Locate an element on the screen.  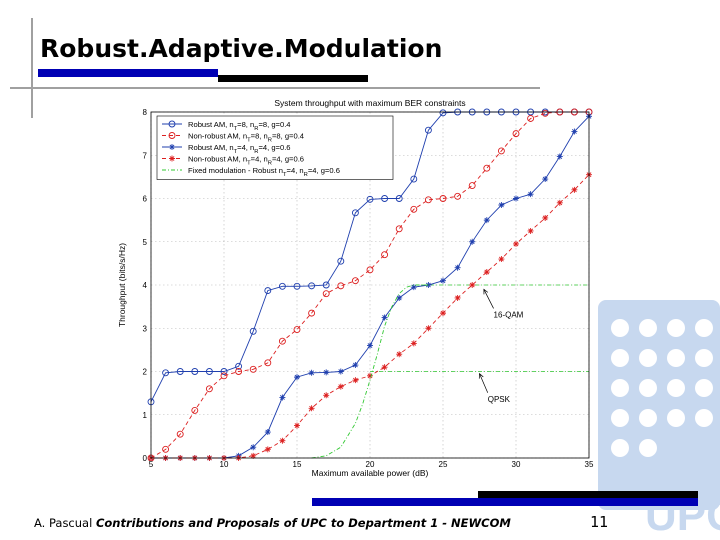
footer-author: A. Pascual is located at coordinates (63, 523).